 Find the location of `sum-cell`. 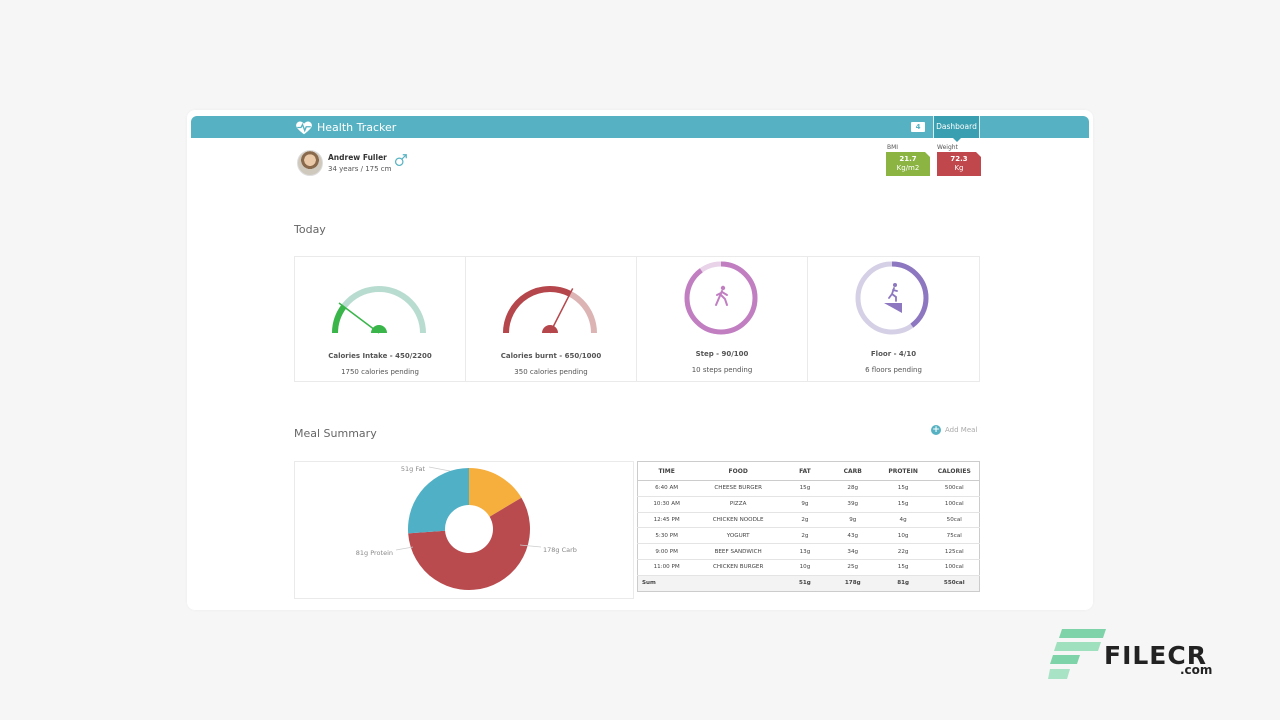

sum-cell is located at coordinates (738, 583).